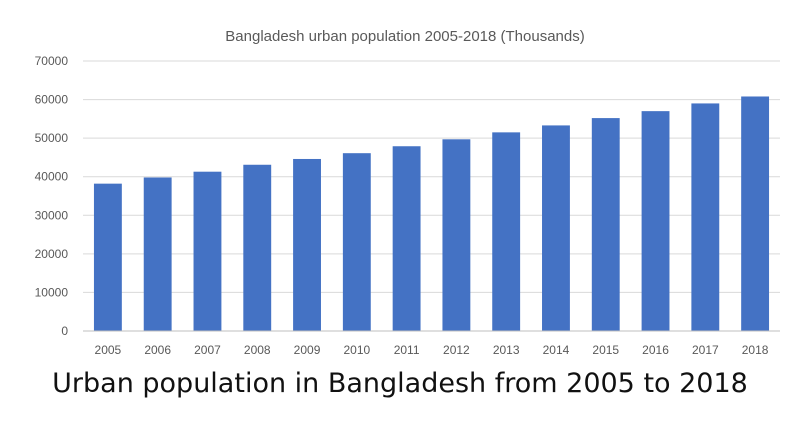 The height and width of the screenshot is (436, 800). Describe the element at coordinates (257, 247) in the screenshot. I see `bar-2008` at that location.